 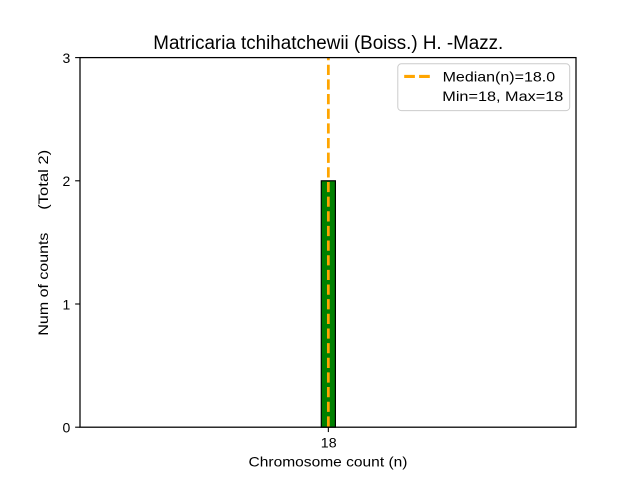 What do you see at coordinates (67, 181) in the screenshot?
I see `svg-text: 2` at bounding box center [67, 181].